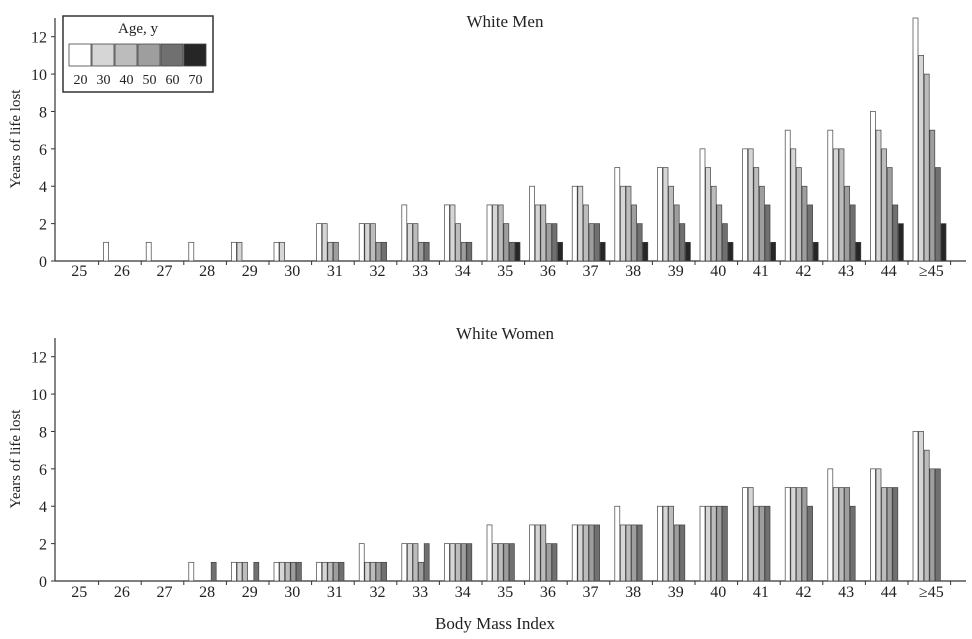  Describe the element at coordinates (207, 592) in the screenshot. I see `x-tick-label: 28` at that location.